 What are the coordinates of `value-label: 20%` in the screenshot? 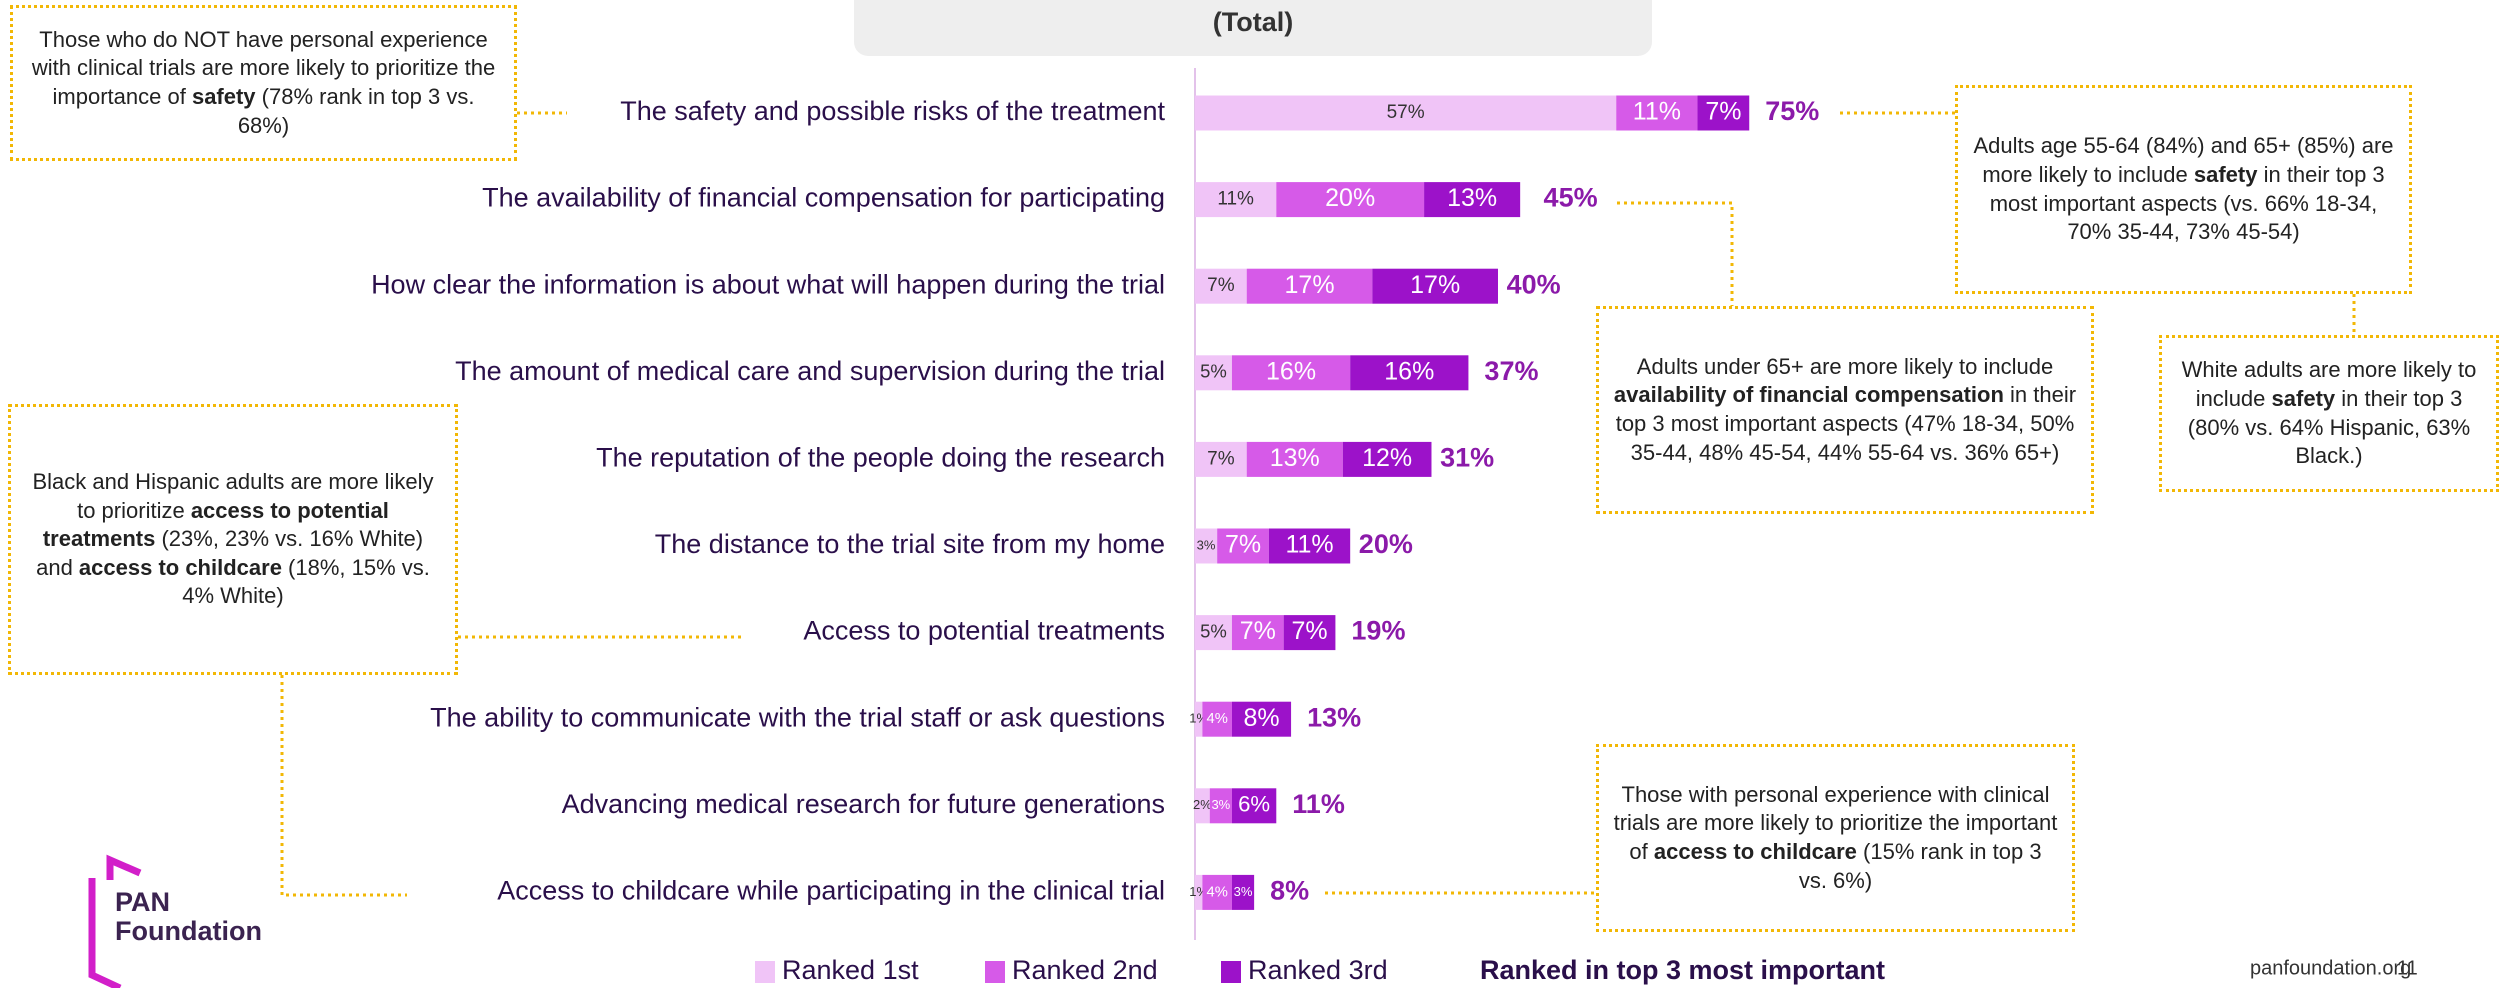 It's located at (1350, 198).